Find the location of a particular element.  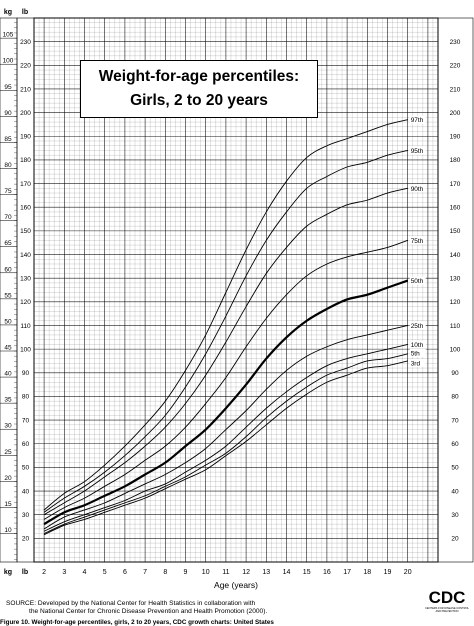

right-lb-tick-label: 120 is located at coordinates (455, 302).